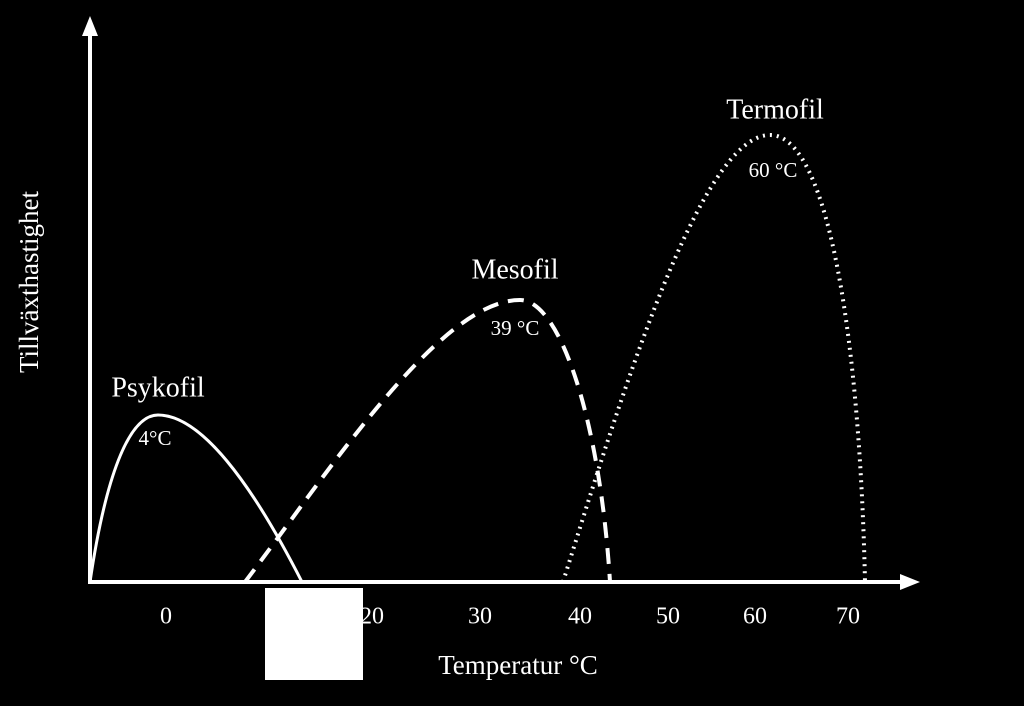 The image size is (1024, 706). Describe the element at coordinates (90, 26) in the screenshot. I see `y-axis-arrow` at that location.